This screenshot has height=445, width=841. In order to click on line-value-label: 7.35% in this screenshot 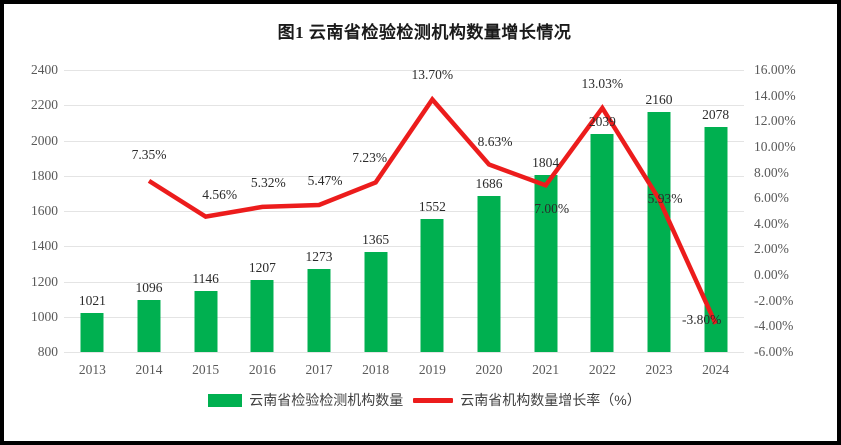, I will do `click(149, 154)`.